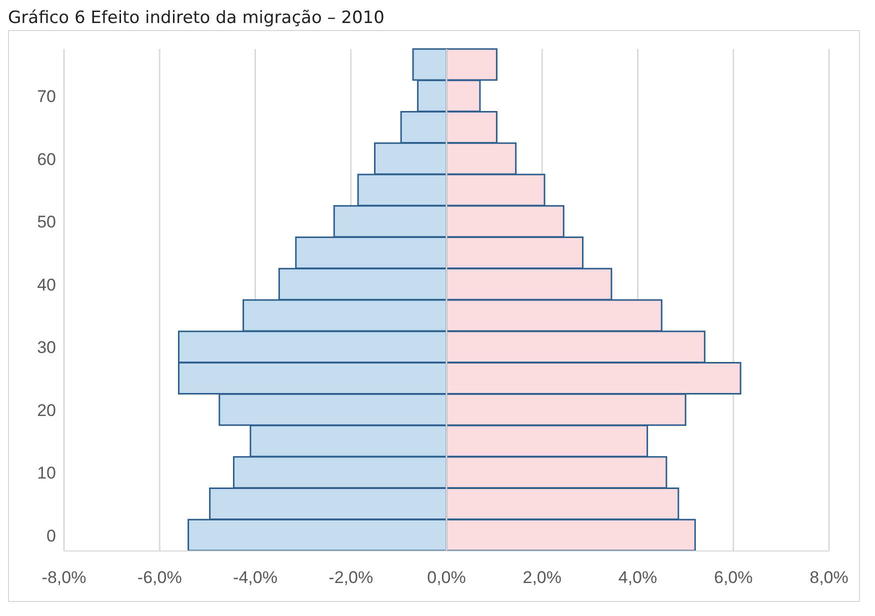 This screenshot has width=875, height=616. I want to click on x-tick-label: -4,0%, so click(255, 578).